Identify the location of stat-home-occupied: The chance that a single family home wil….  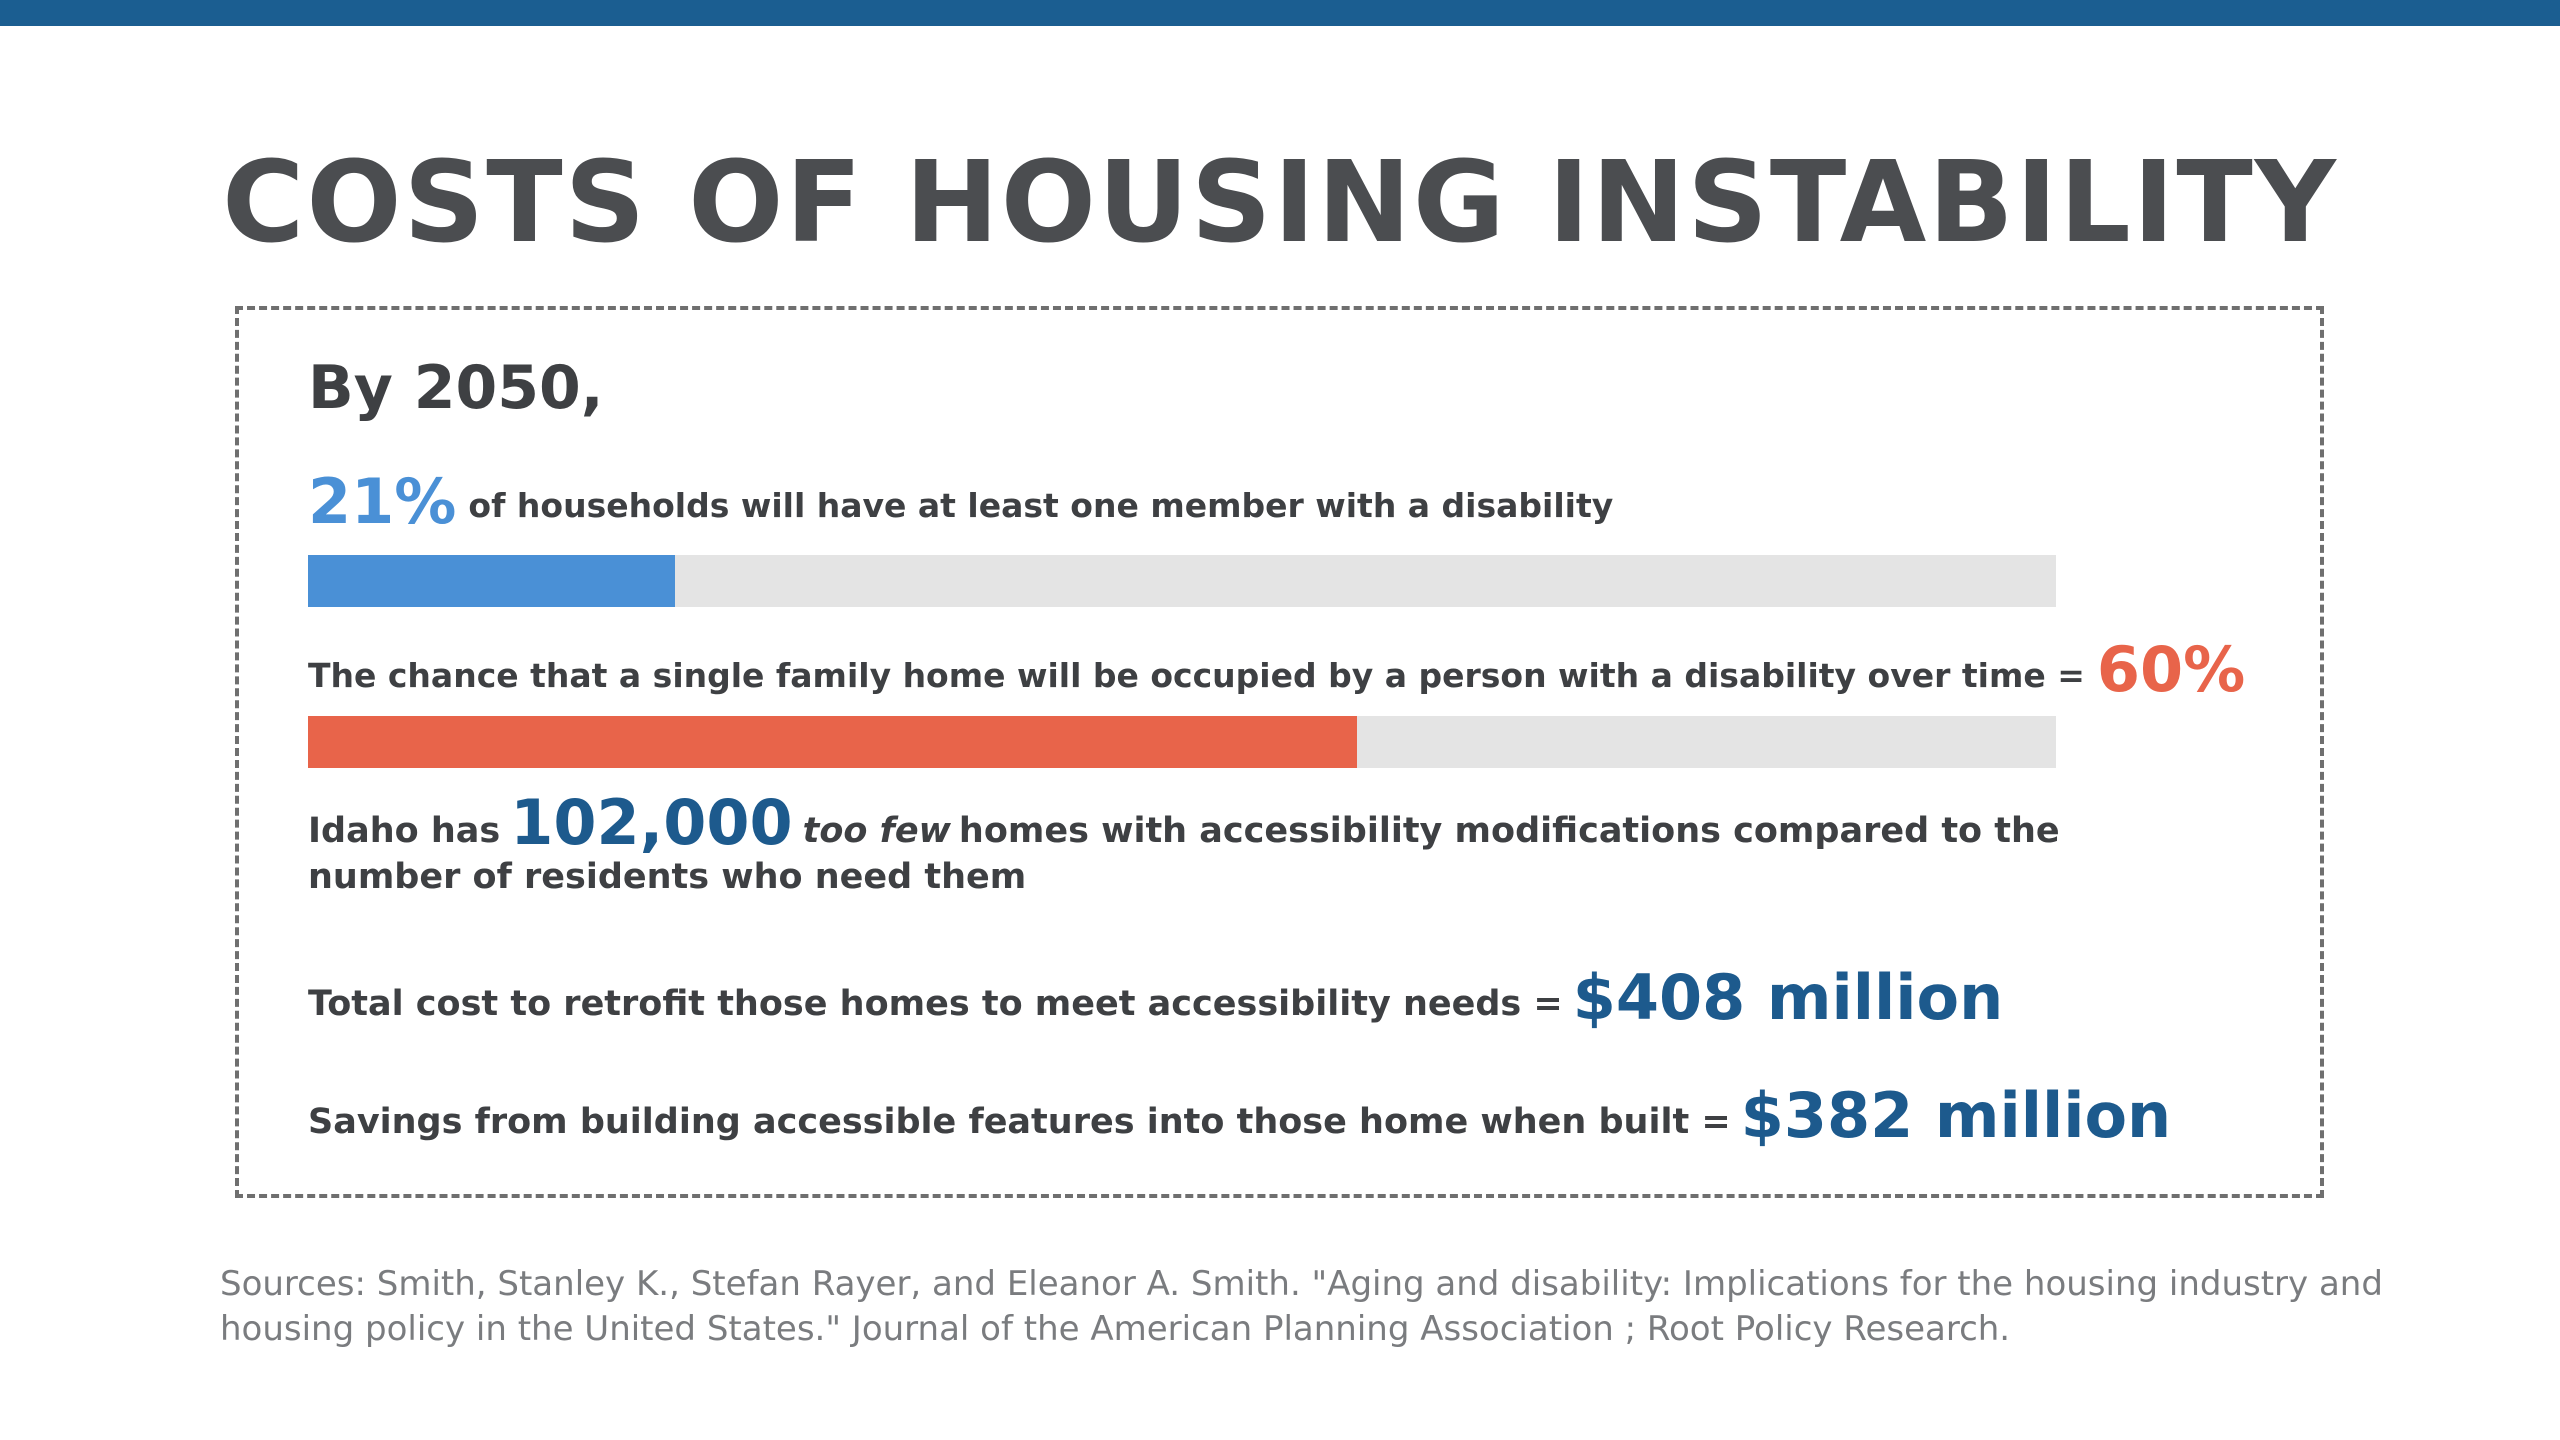
(1276, 673).